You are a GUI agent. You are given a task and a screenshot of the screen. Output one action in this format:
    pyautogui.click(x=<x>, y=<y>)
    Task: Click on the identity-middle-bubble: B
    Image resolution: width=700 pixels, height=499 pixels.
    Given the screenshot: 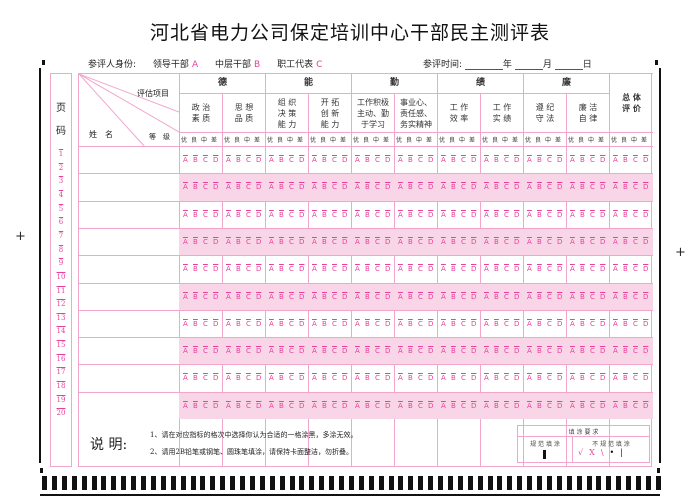 What is the action you would take?
    pyautogui.click(x=257, y=65)
    